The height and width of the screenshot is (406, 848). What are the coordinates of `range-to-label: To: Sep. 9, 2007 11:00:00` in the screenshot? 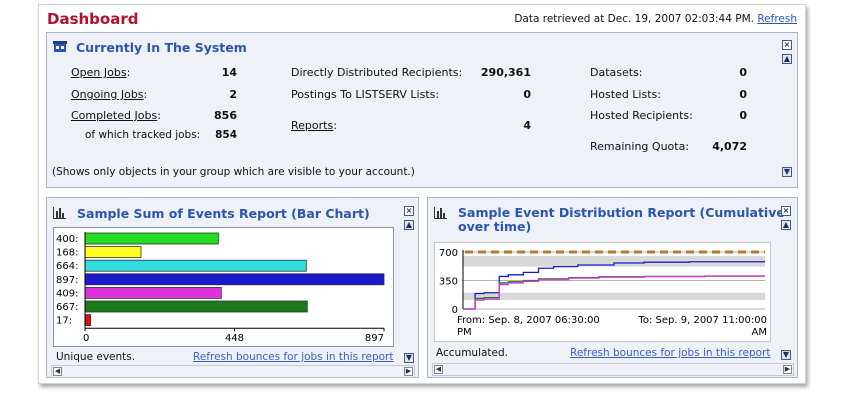 It's located at (702, 320).